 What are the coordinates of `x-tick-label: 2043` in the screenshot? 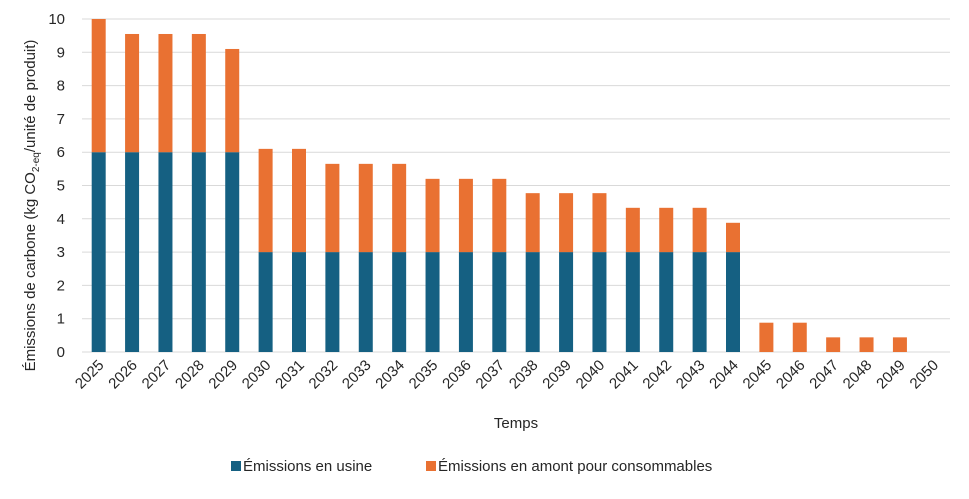 It's located at (691, 375).